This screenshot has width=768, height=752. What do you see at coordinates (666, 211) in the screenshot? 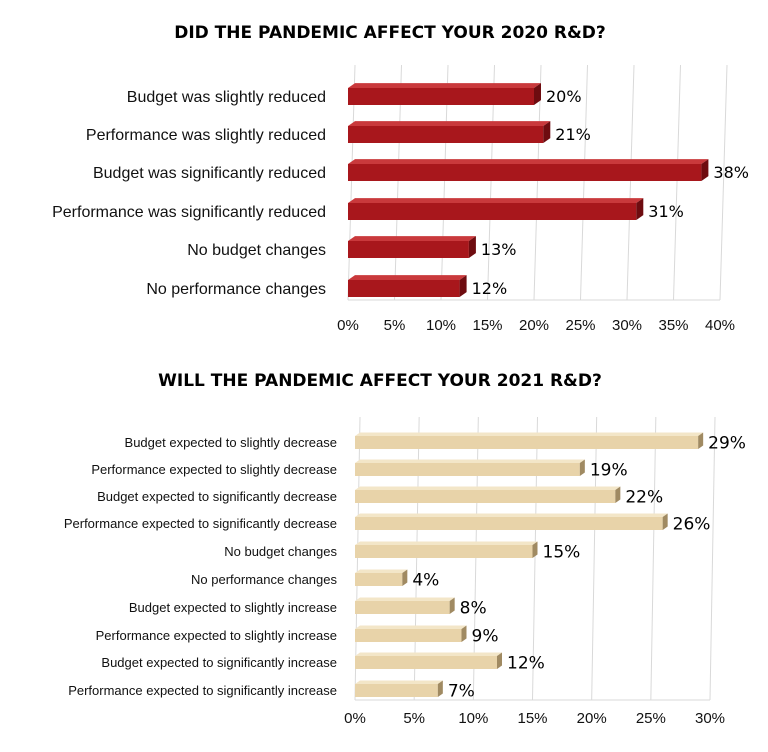
I see `value-label: 31%` at bounding box center [666, 211].